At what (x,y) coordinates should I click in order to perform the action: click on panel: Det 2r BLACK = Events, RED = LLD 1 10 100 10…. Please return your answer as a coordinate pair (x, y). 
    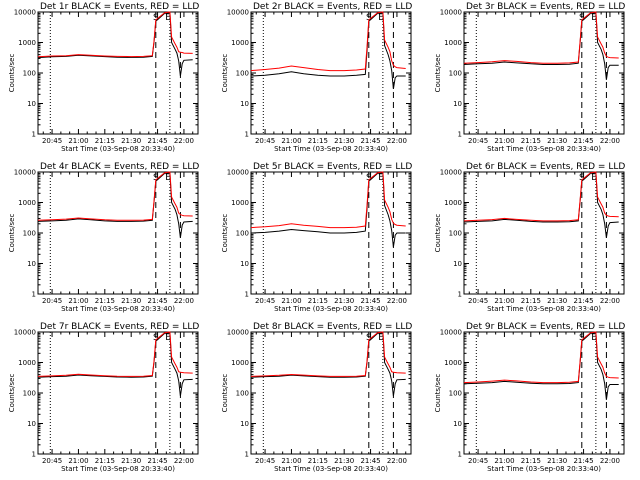
    Looking at the image, I should click on (316, 77).